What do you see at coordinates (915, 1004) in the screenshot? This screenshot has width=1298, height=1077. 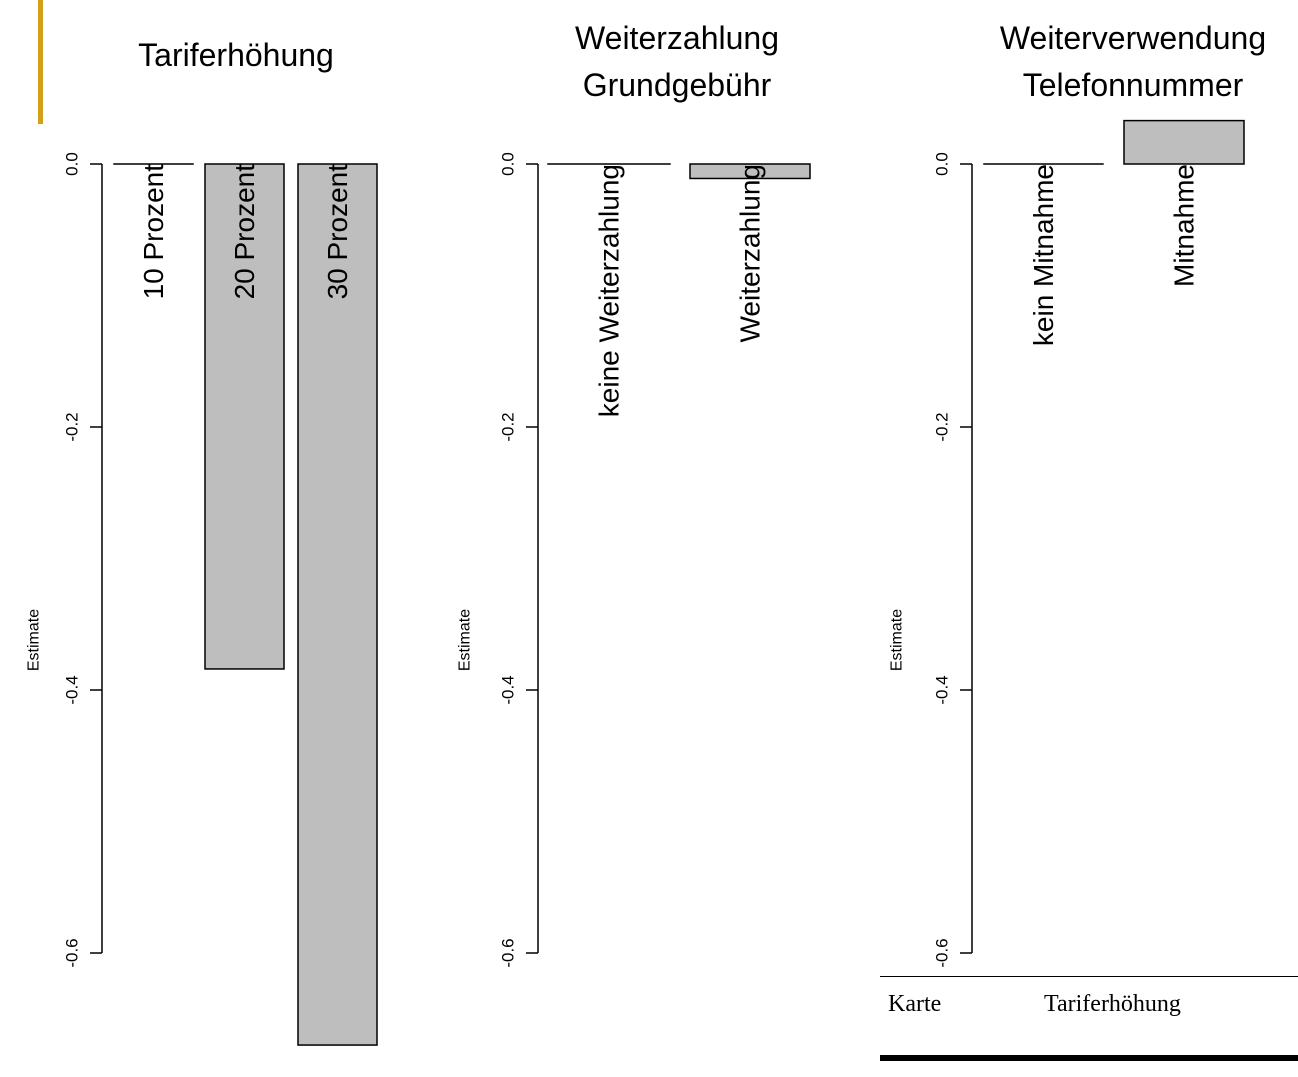 I see `table-header-karte: Karte` at bounding box center [915, 1004].